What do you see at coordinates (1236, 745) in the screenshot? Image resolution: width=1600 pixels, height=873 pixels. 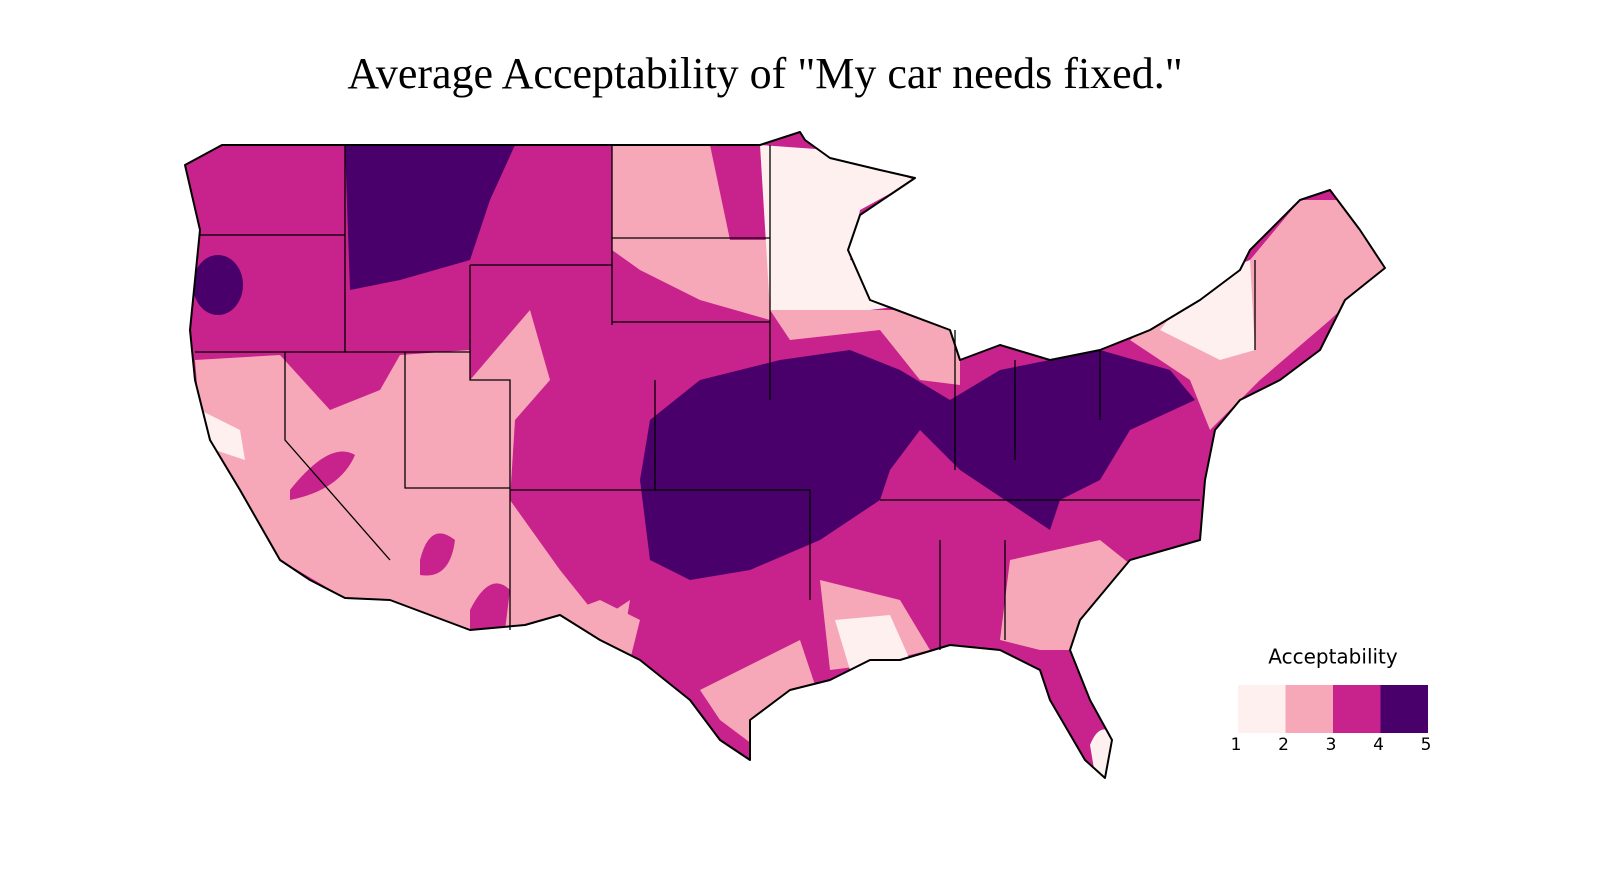 I see `legend-tick: 1` at bounding box center [1236, 745].